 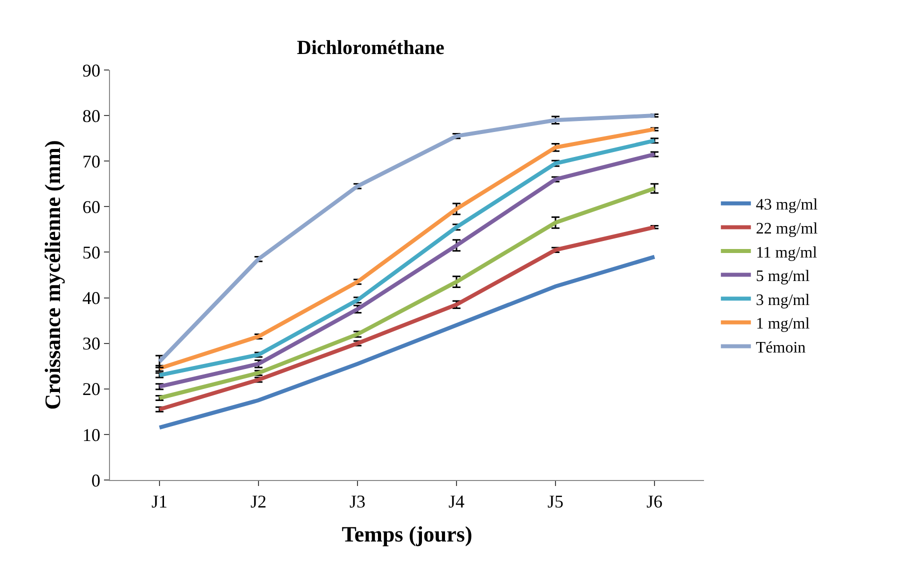 What do you see at coordinates (787, 253) in the screenshot?
I see `legend-label: 11 mg/ml` at bounding box center [787, 253].